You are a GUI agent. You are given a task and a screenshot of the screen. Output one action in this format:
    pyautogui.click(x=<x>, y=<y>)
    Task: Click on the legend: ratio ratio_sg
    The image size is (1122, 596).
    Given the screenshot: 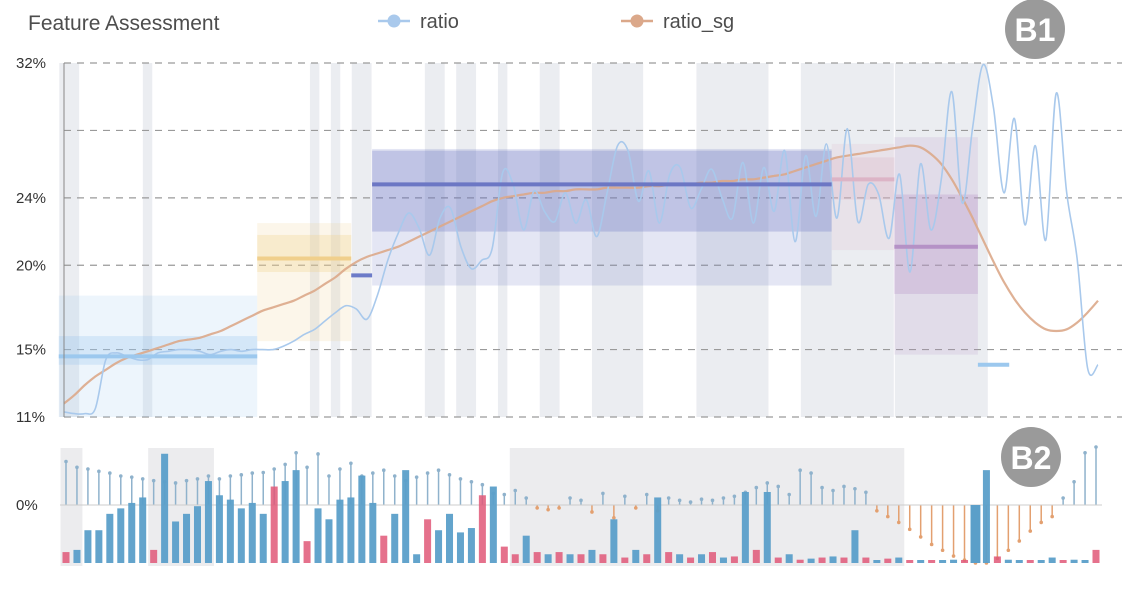 What is the action you would take?
    pyautogui.click(x=556, y=22)
    